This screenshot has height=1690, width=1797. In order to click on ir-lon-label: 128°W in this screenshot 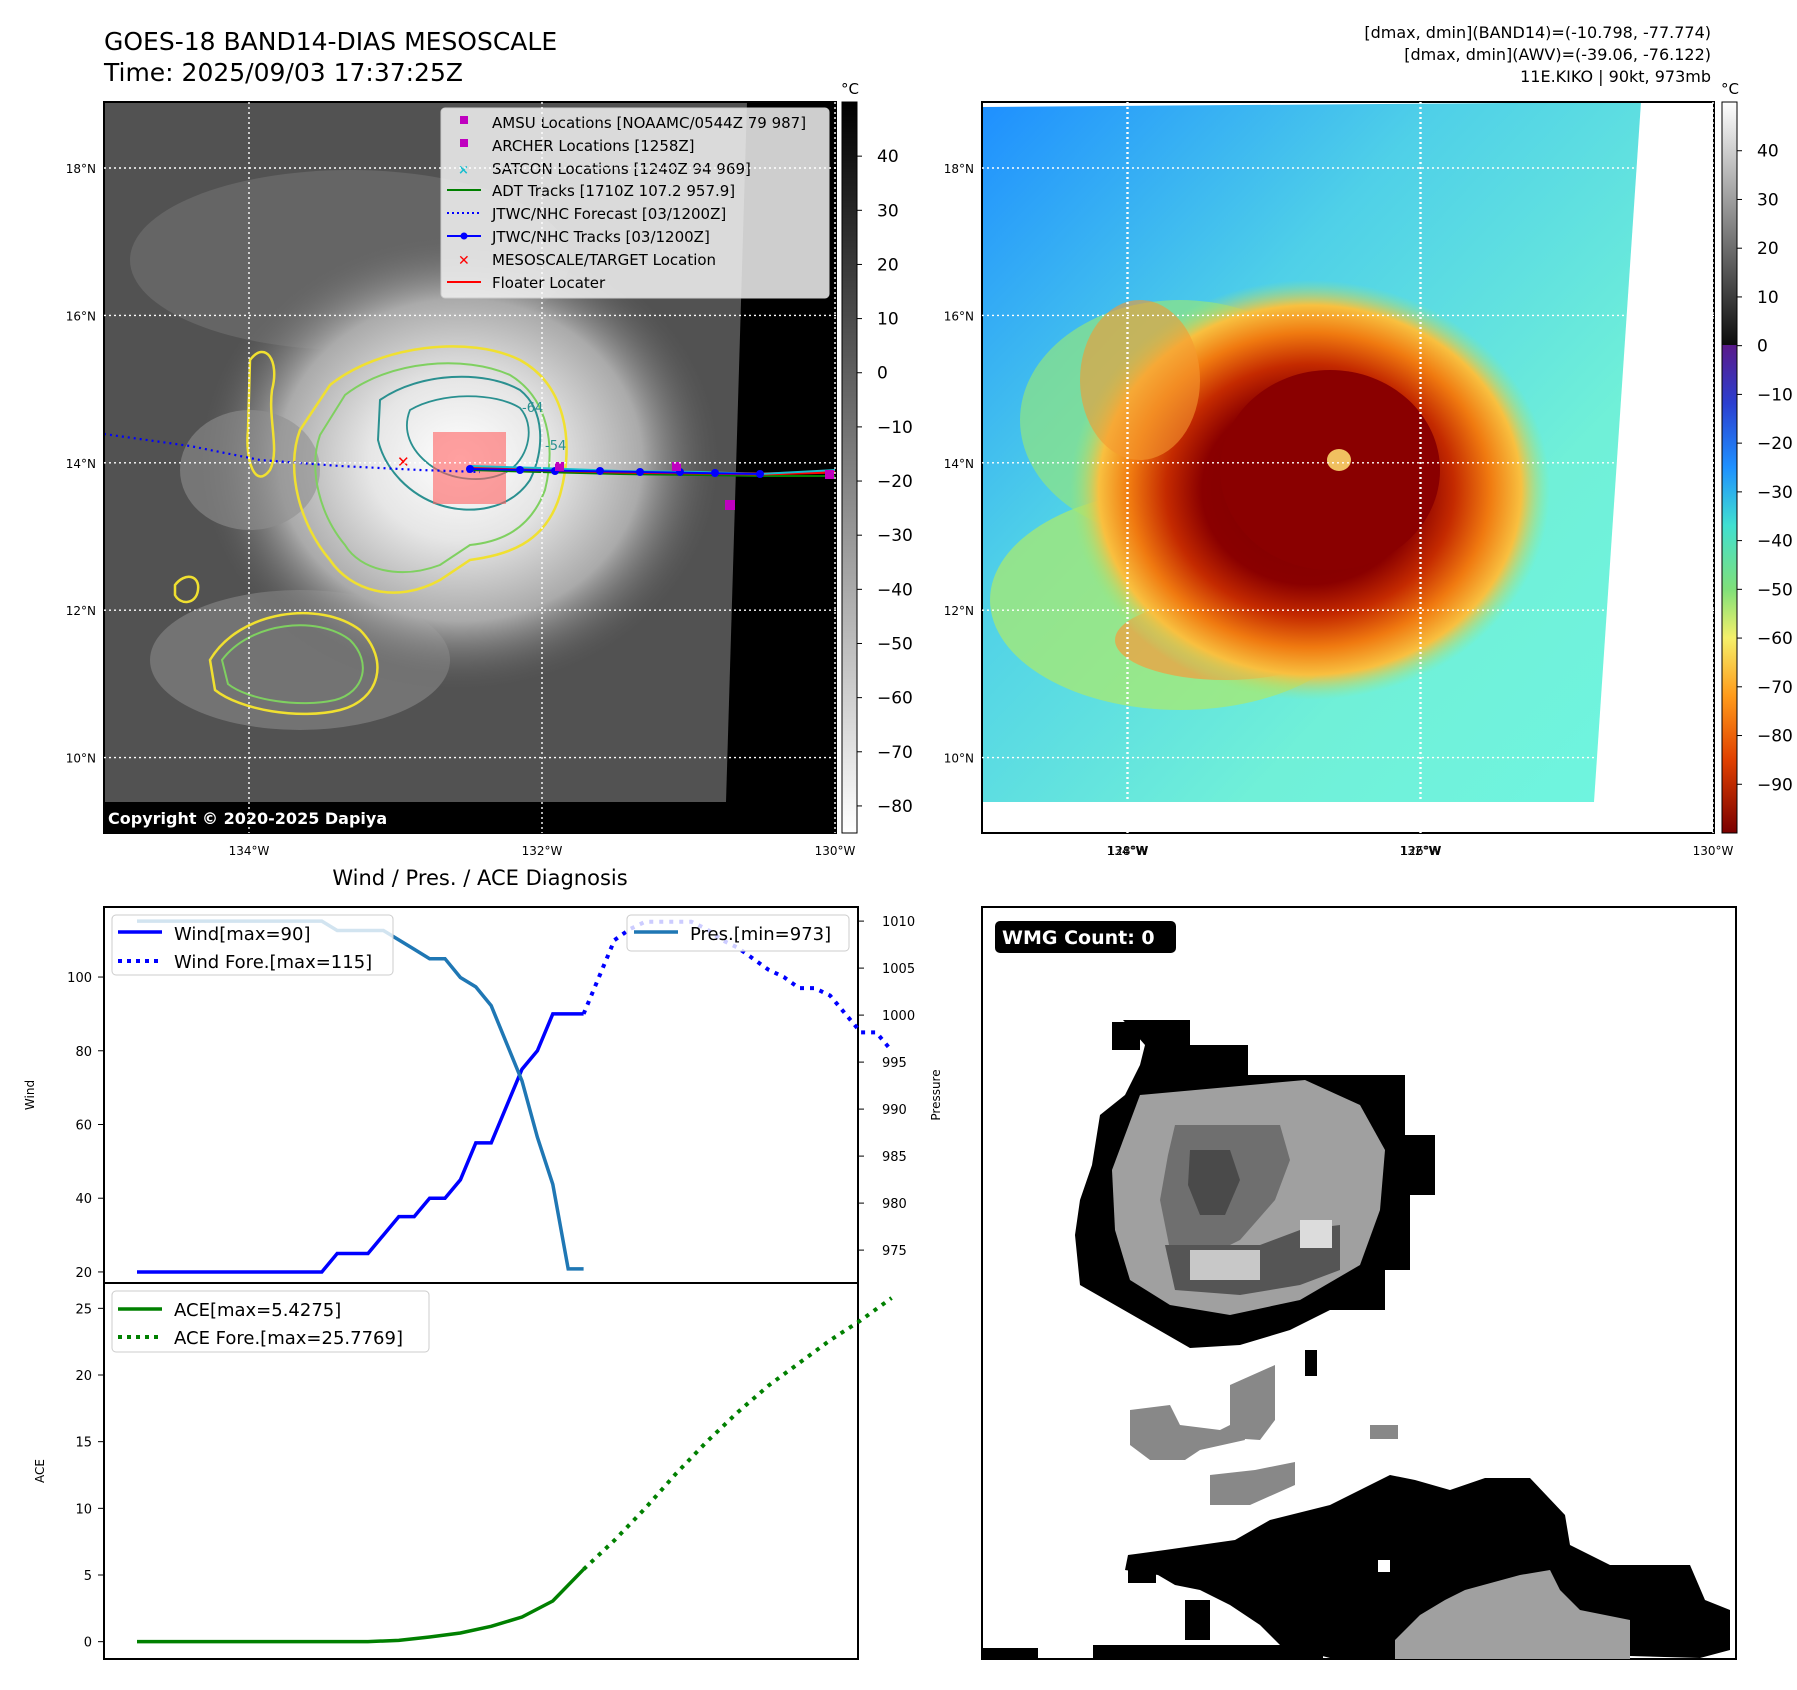, I will do `click(1128, 851)`.